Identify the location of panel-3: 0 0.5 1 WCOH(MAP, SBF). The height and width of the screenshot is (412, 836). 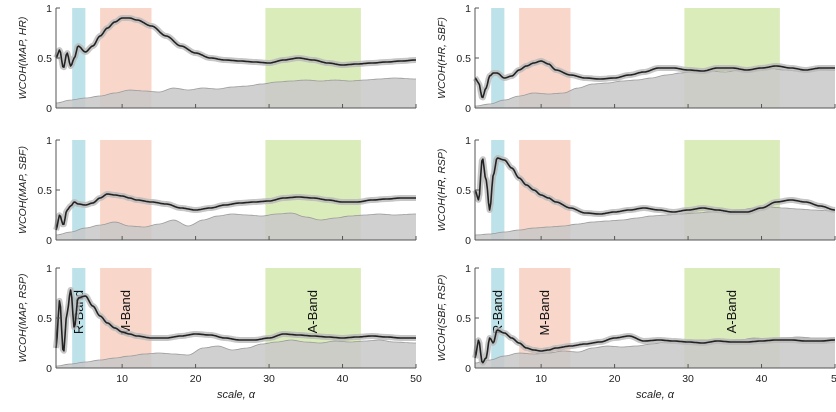
(217, 191).